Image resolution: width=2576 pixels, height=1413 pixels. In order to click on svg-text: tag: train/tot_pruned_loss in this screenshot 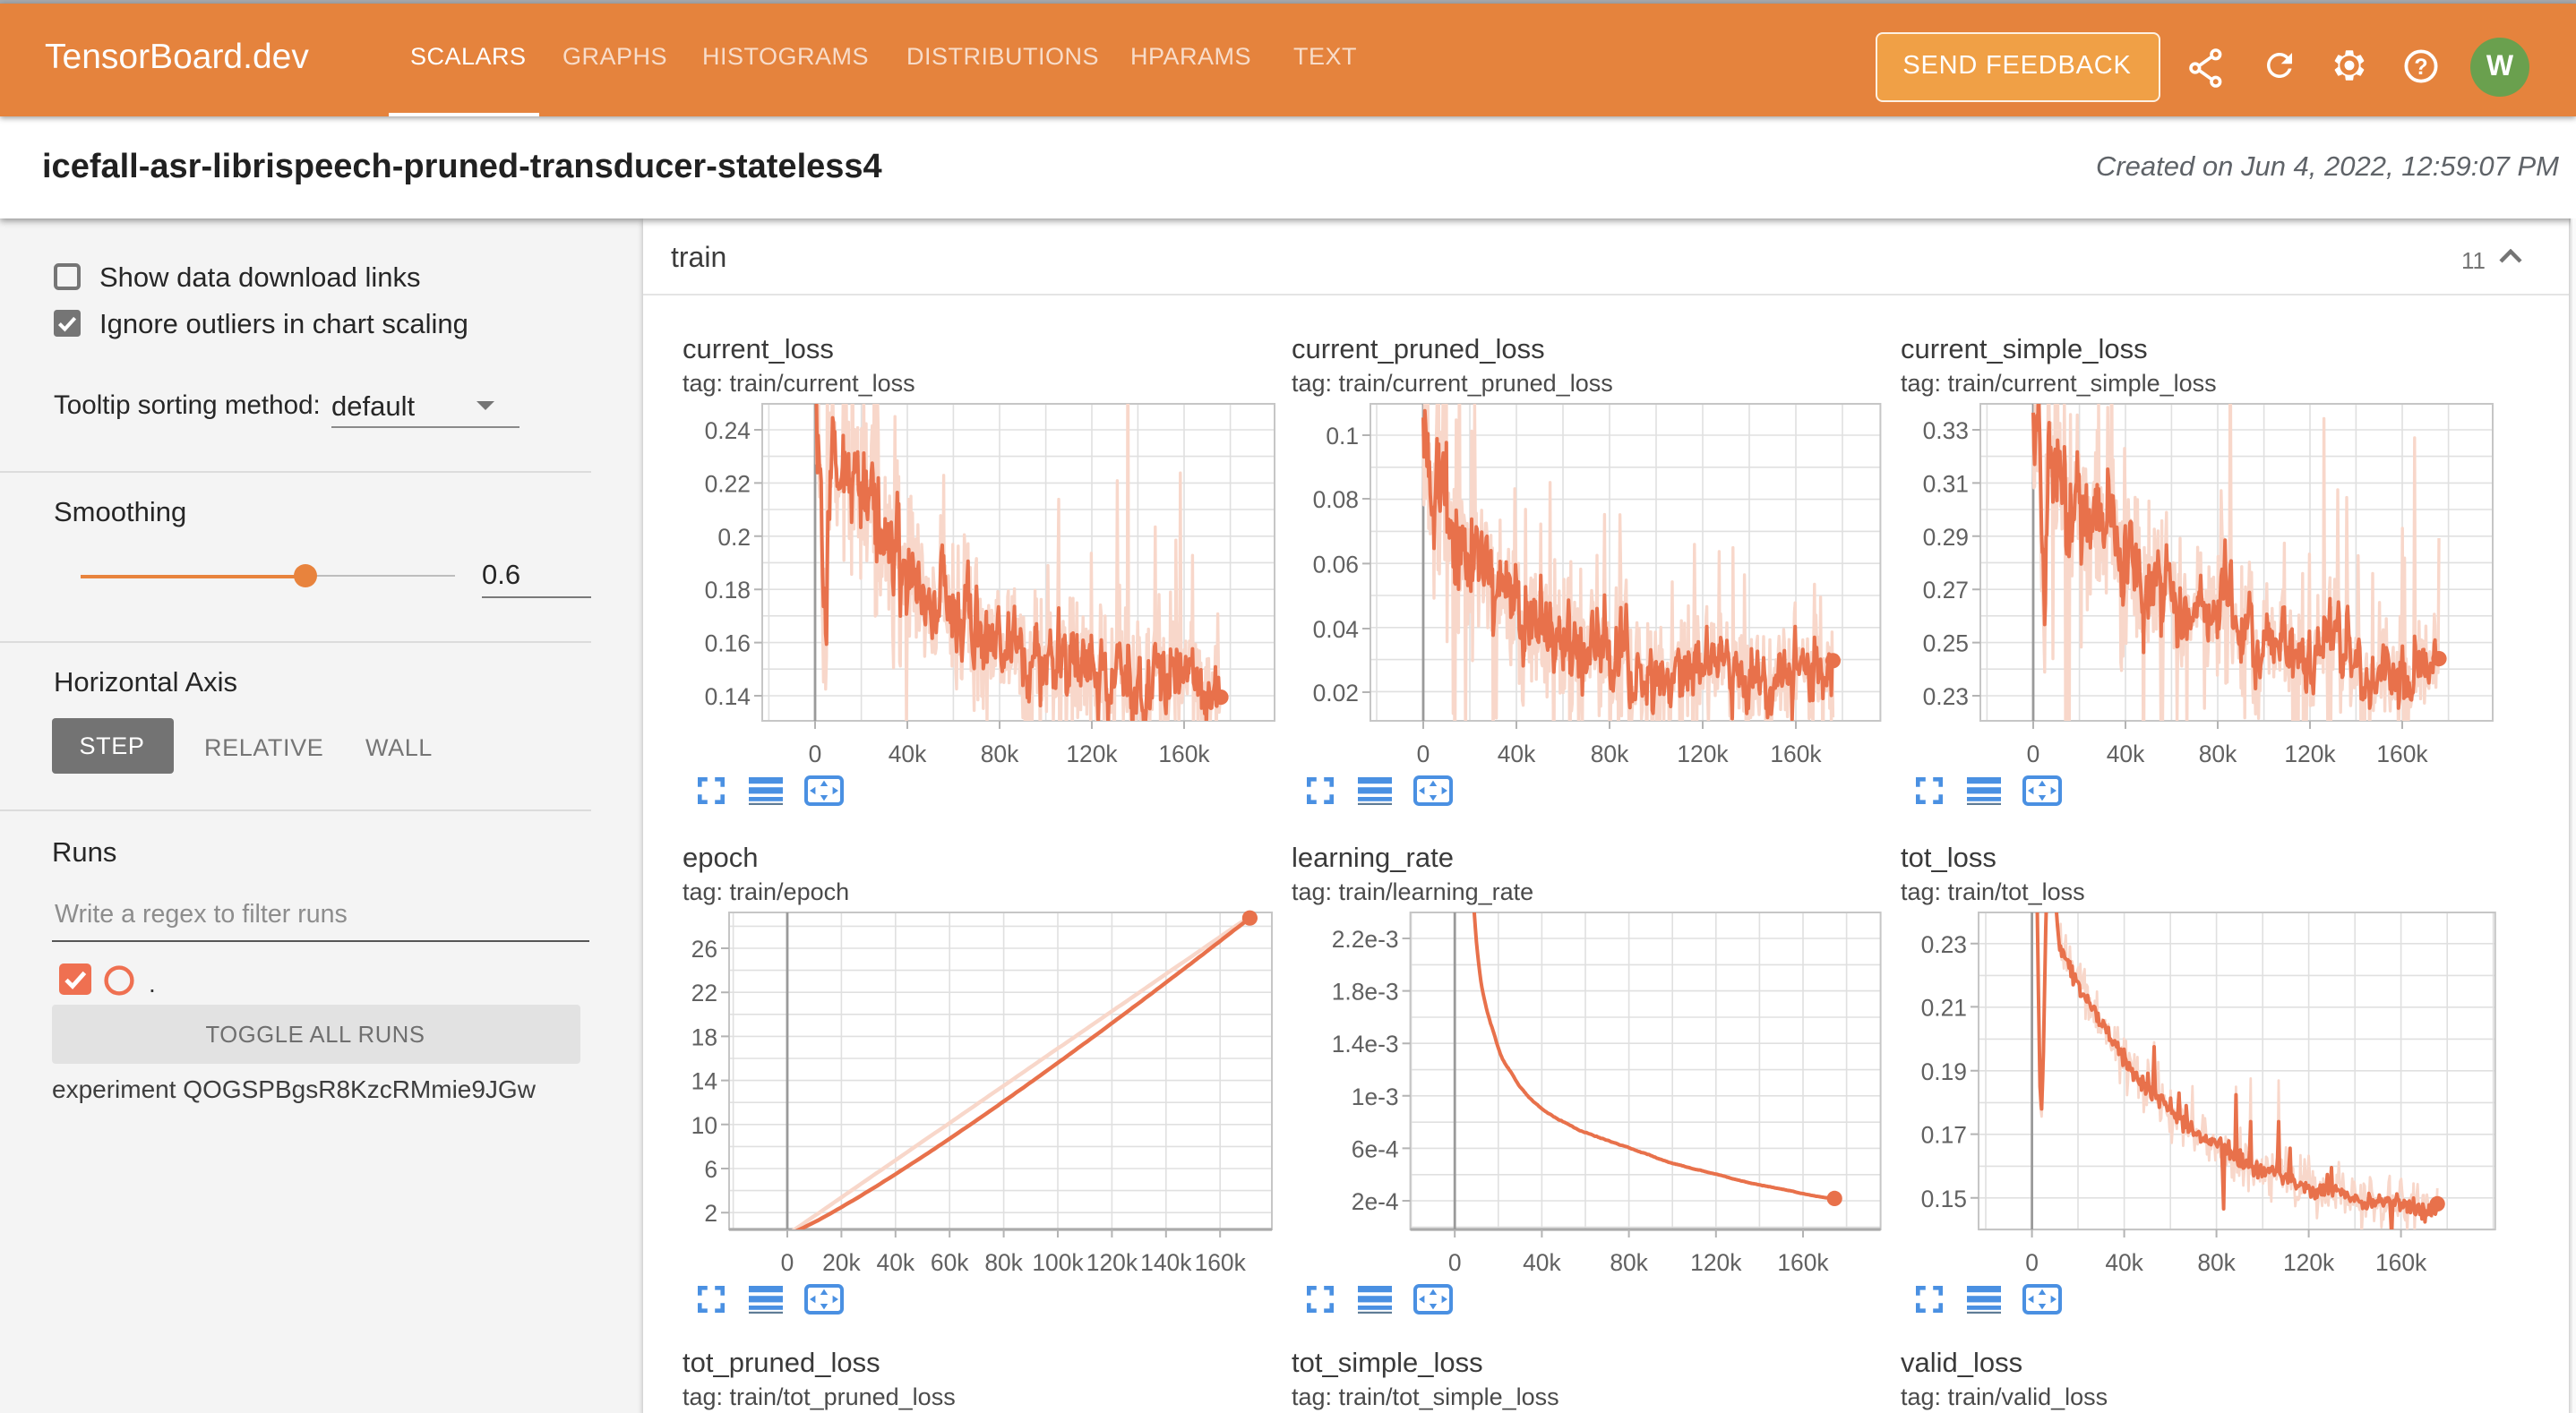, I will do `click(818, 1396)`.